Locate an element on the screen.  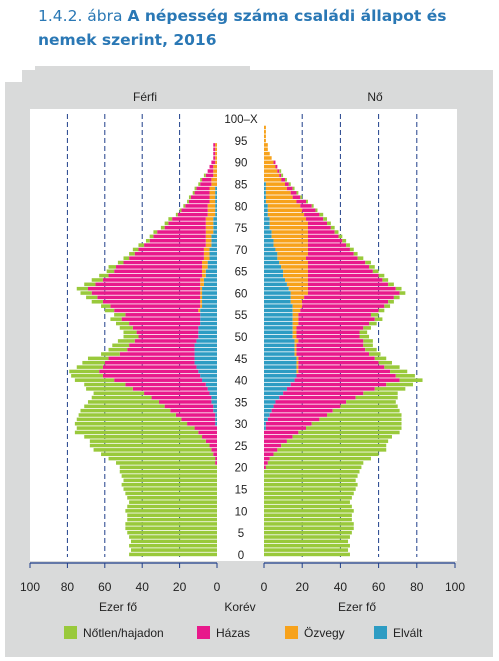
legend-swatch-married is located at coordinates (203, 632).